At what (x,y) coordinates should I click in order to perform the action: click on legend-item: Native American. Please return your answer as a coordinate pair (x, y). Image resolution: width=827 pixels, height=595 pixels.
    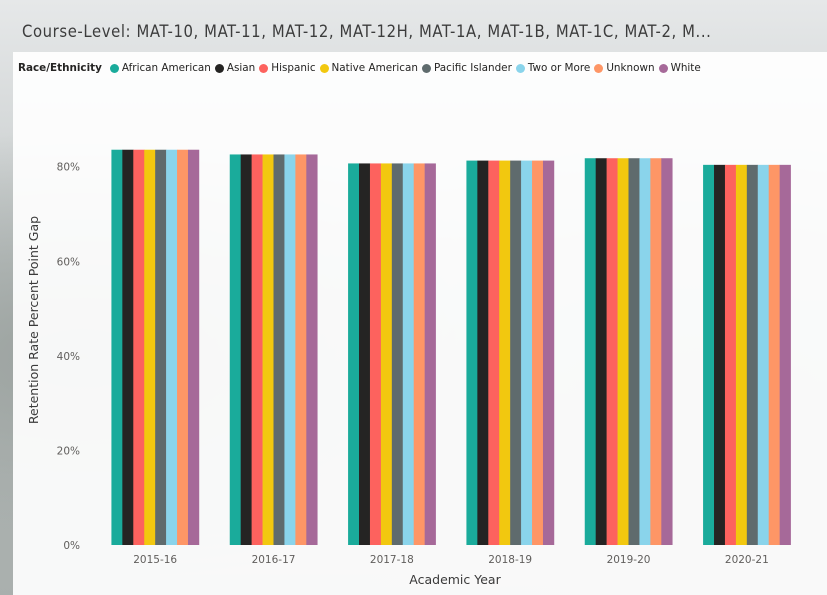
    Looking at the image, I should click on (368, 68).